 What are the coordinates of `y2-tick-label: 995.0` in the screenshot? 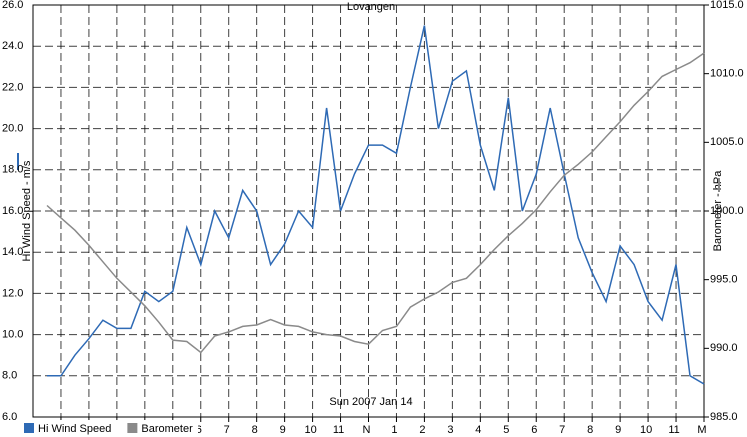 It's located at (724, 280).